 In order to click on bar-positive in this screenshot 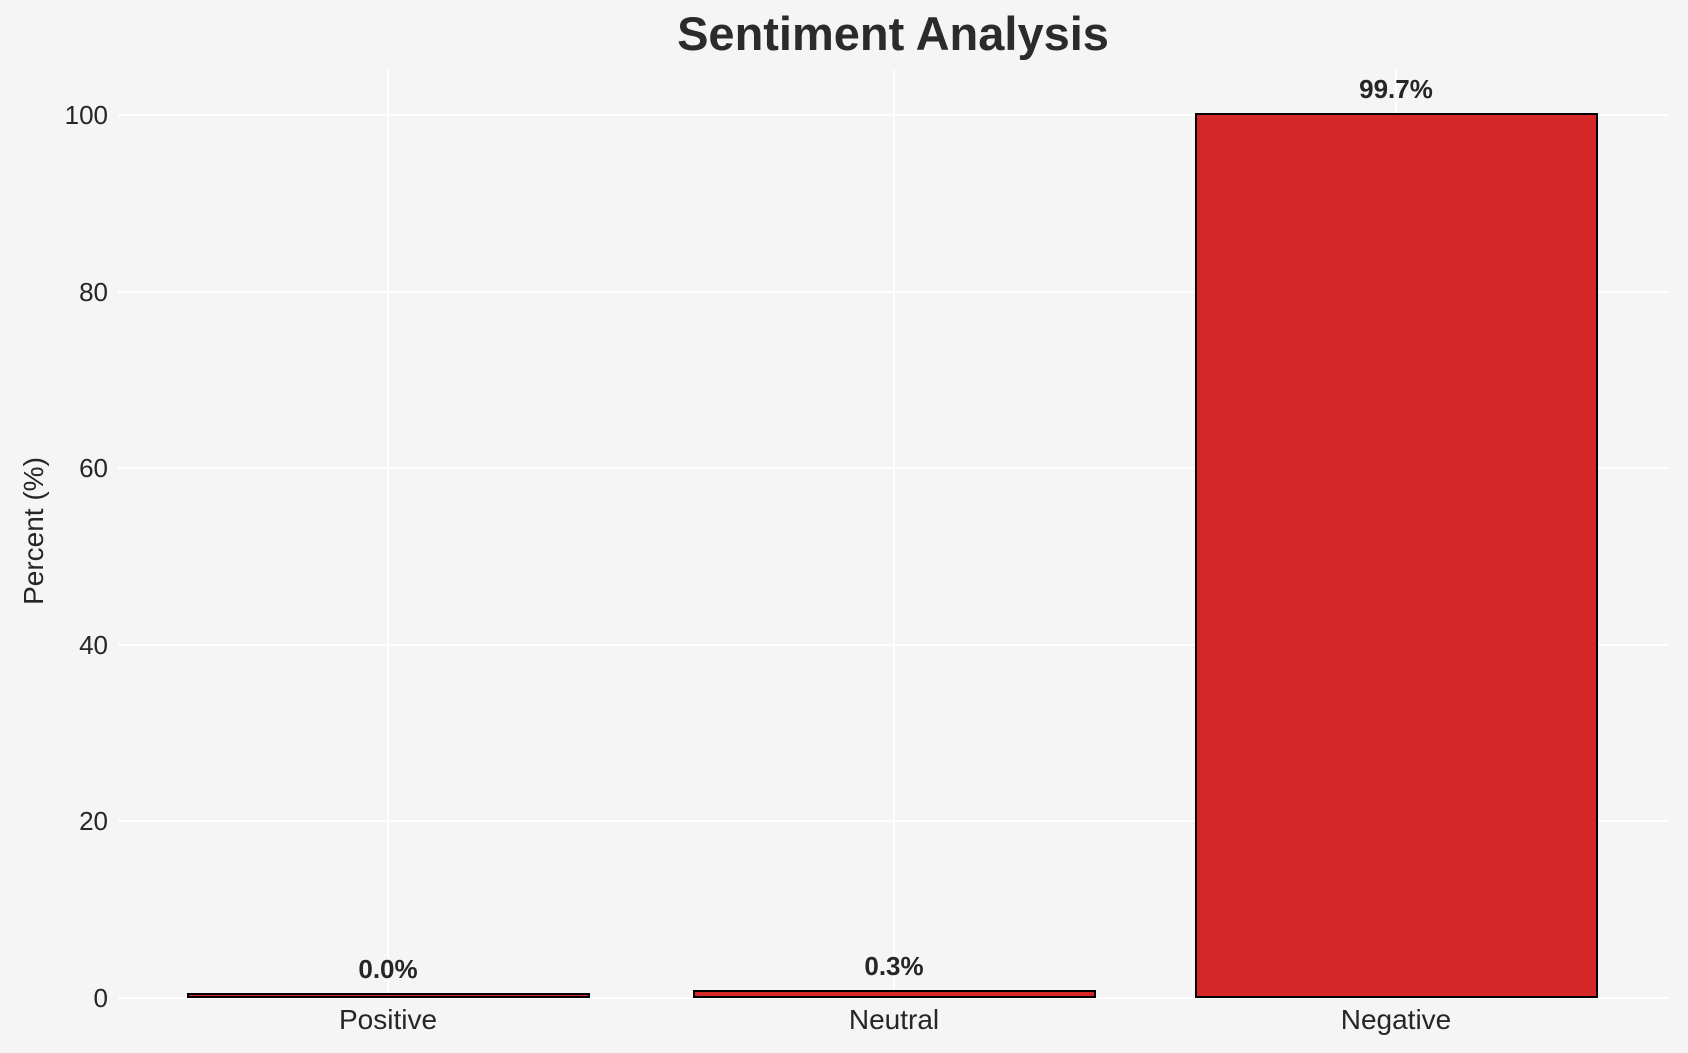, I will do `click(388, 995)`.